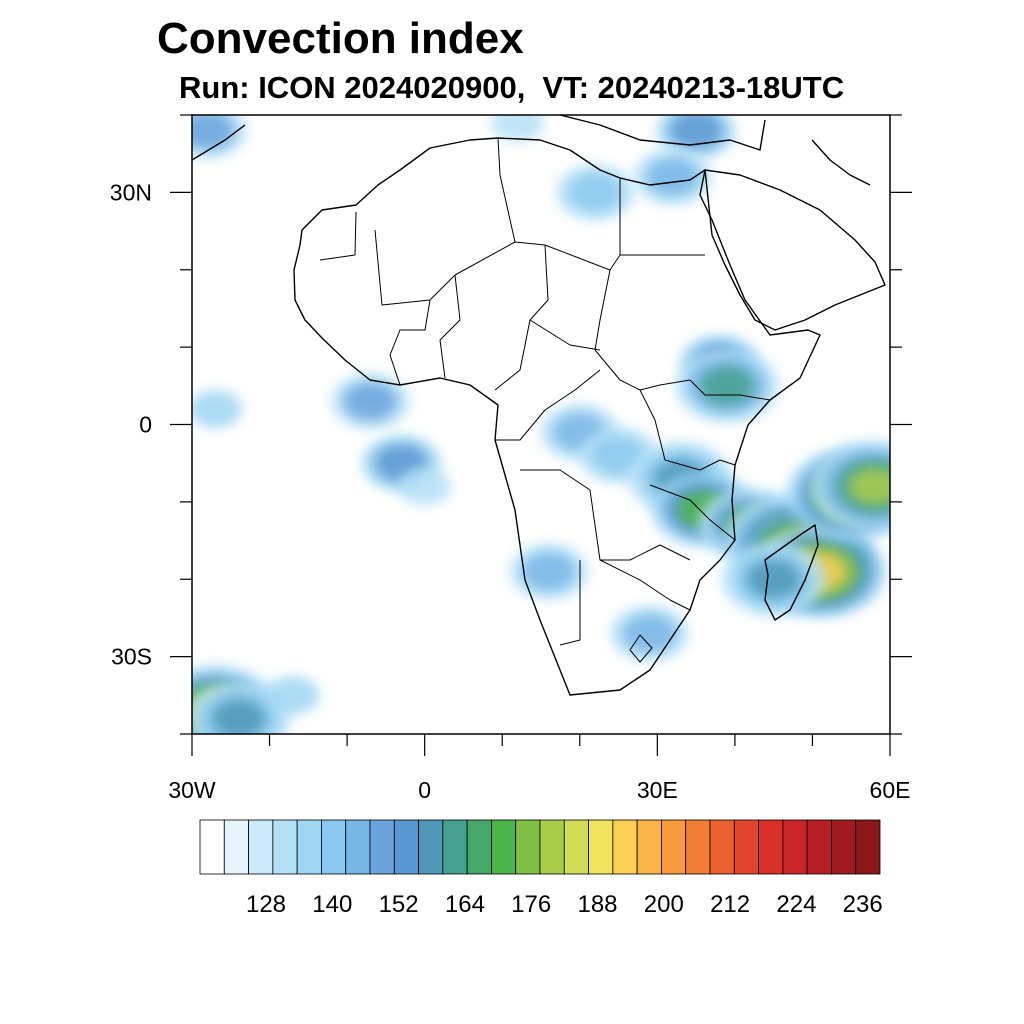 This screenshot has width=1024, height=1024. Describe the element at coordinates (531, 904) in the screenshot. I see `colorbar-label: 176` at that location.